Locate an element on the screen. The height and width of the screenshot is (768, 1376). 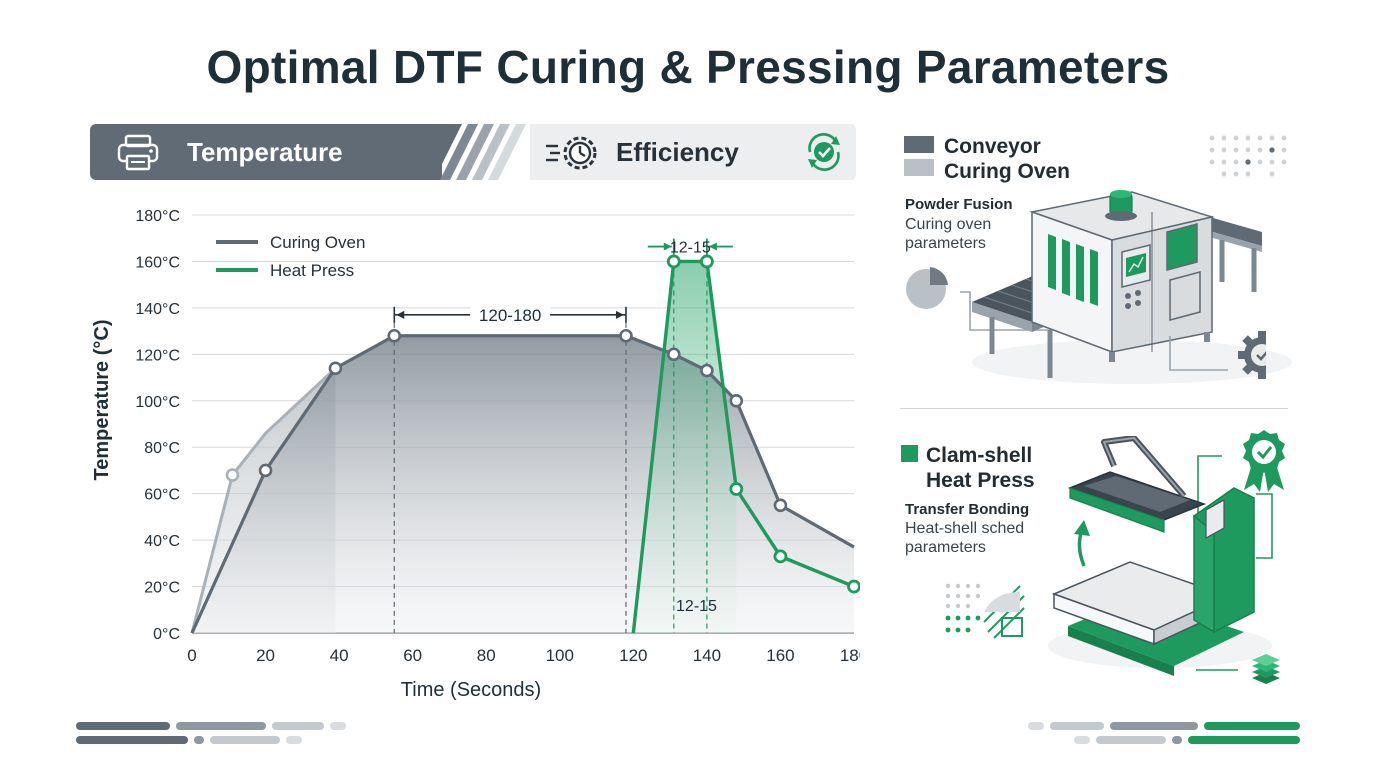
efficiency-label: Efficiency is located at coordinates (677, 152).